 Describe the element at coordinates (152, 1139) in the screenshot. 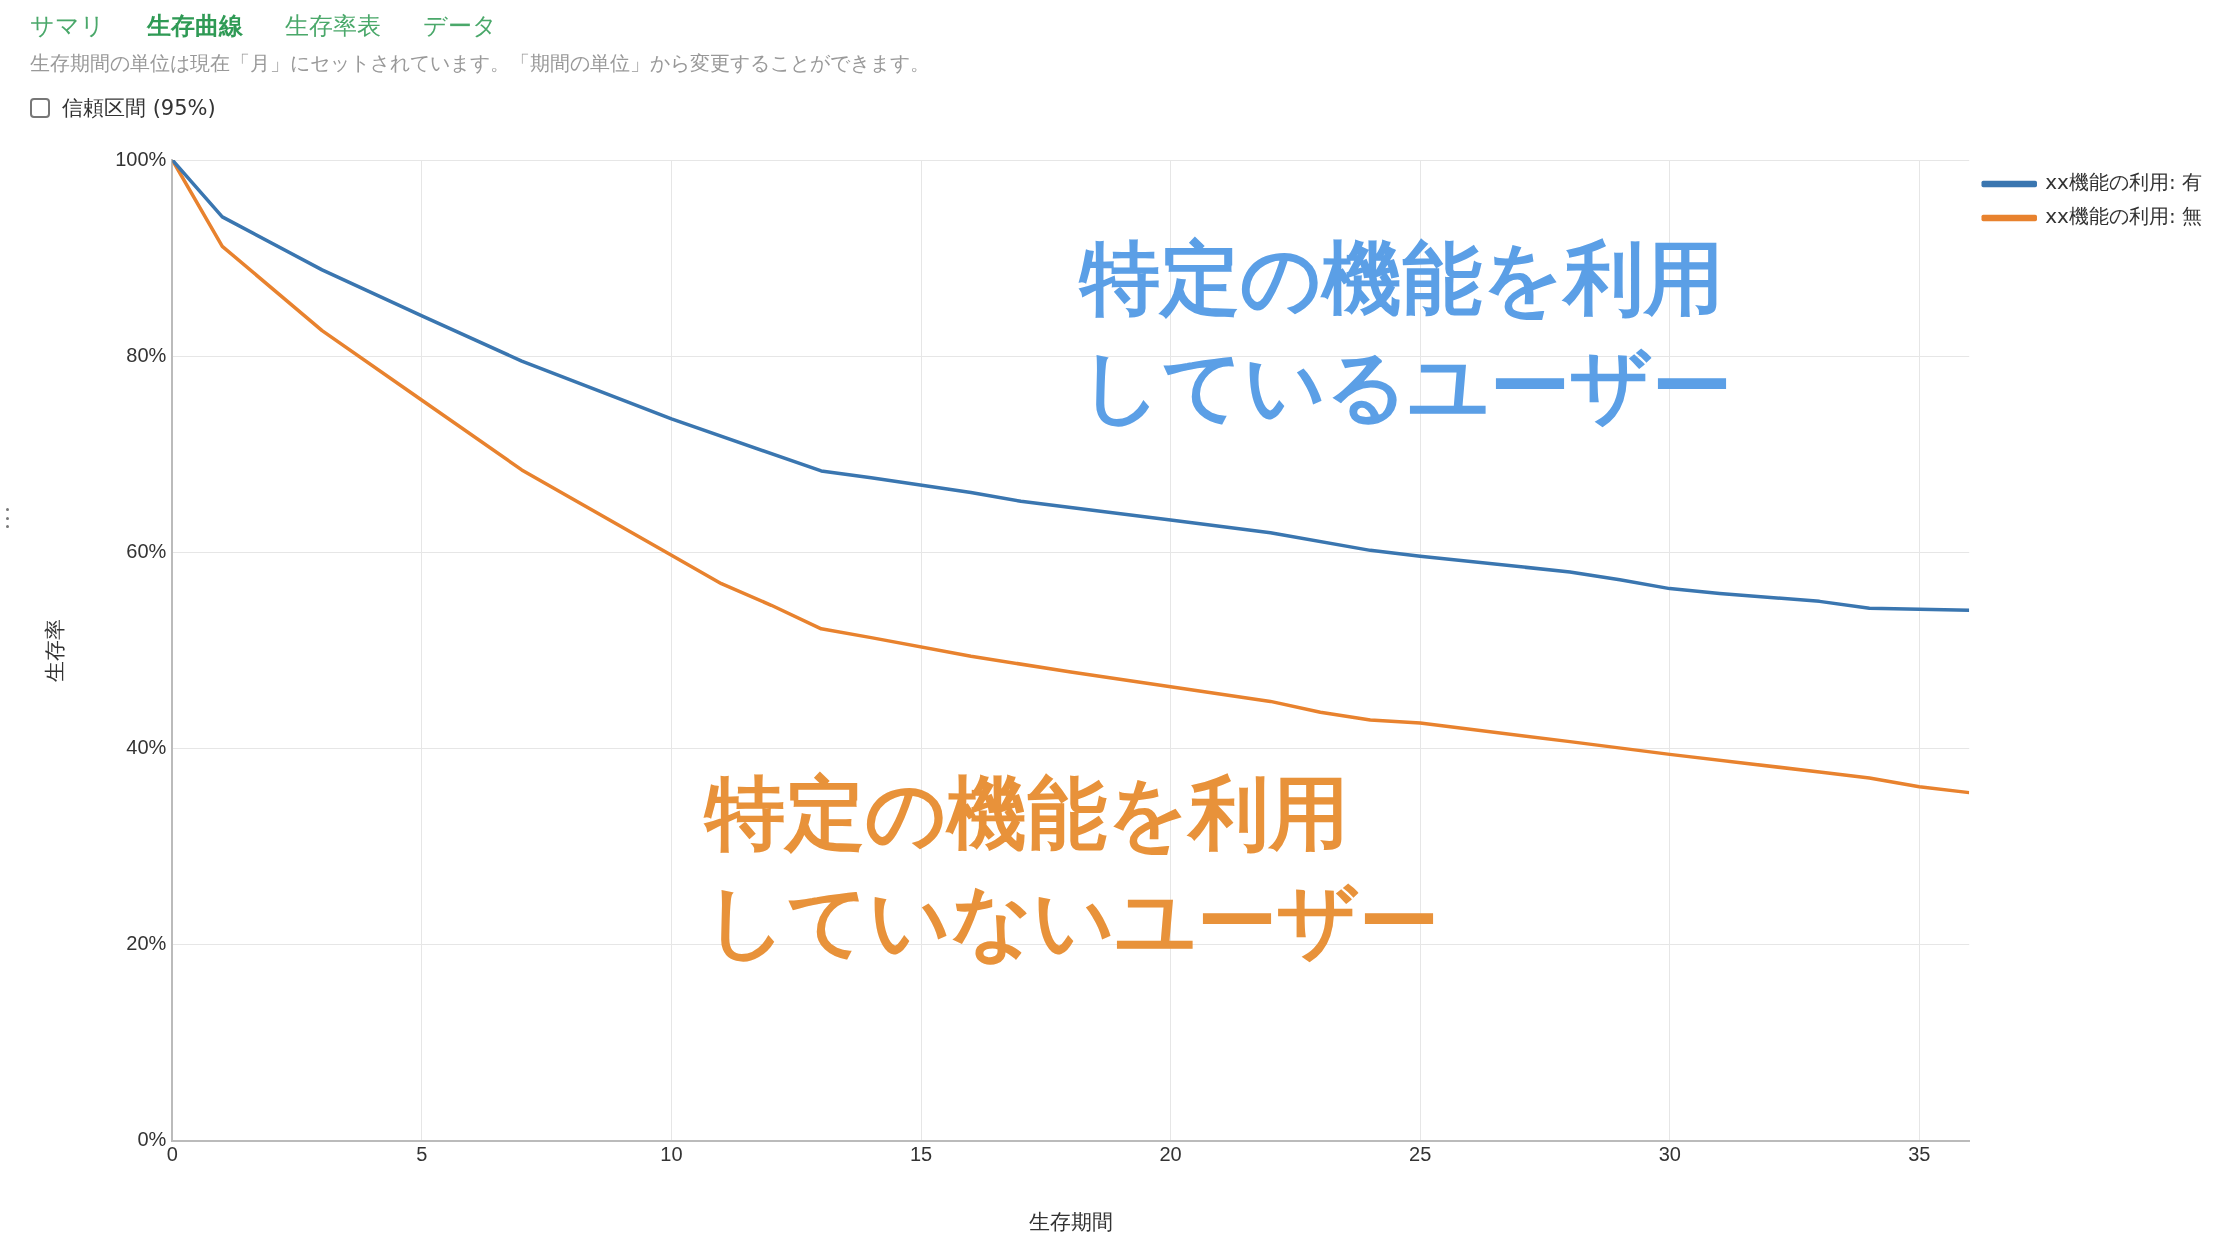

I see `y-tick-label: 0%` at that location.